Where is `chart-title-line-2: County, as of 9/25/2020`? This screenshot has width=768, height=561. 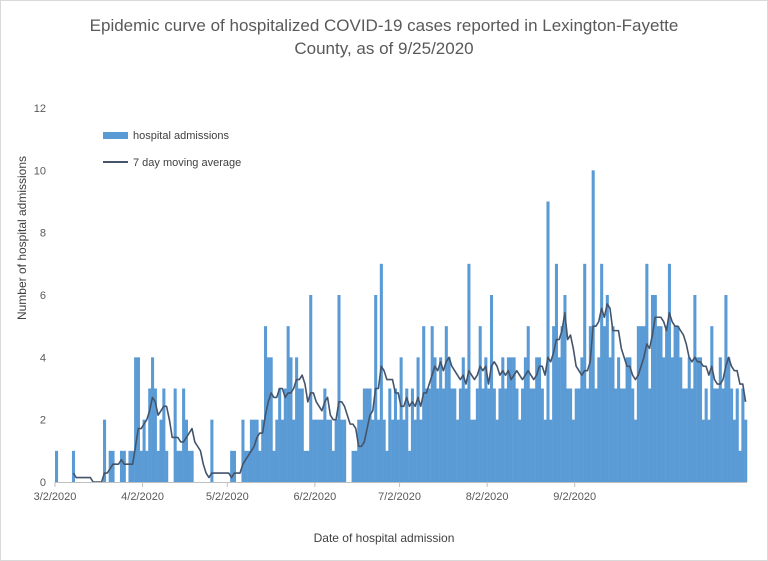 chart-title-line-2: County, as of 9/25/2020 is located at coordinates (384, 48).